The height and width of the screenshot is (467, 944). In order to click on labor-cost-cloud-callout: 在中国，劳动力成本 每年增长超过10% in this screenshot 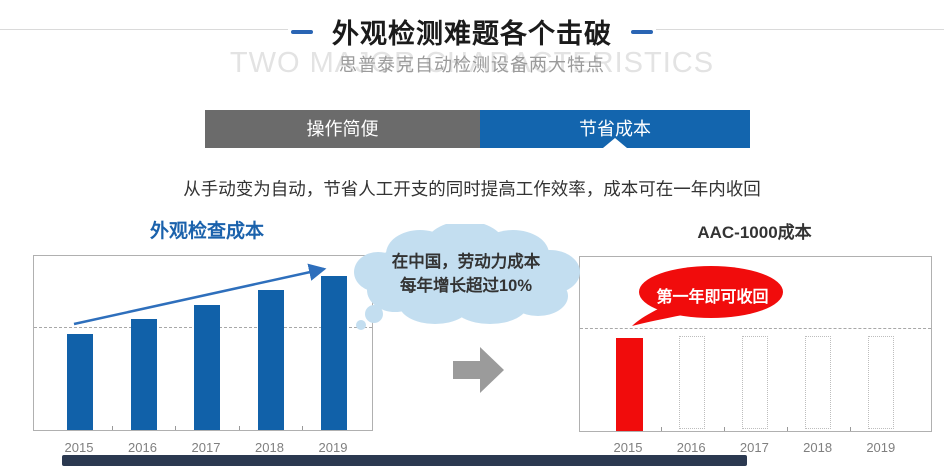, I will do `click(466, 278)`.